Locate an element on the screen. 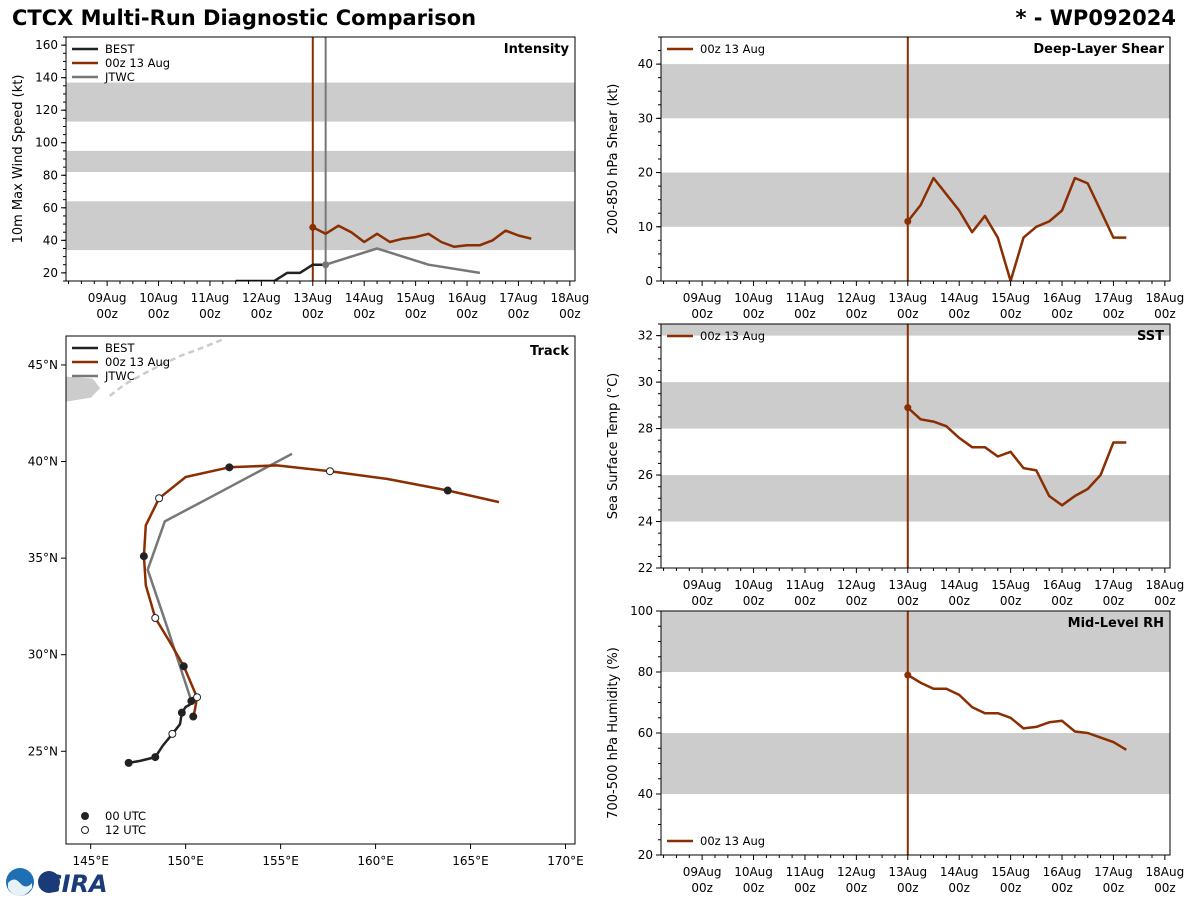  intensity-ytick-label: 80 is located at coordinates (50, 175).